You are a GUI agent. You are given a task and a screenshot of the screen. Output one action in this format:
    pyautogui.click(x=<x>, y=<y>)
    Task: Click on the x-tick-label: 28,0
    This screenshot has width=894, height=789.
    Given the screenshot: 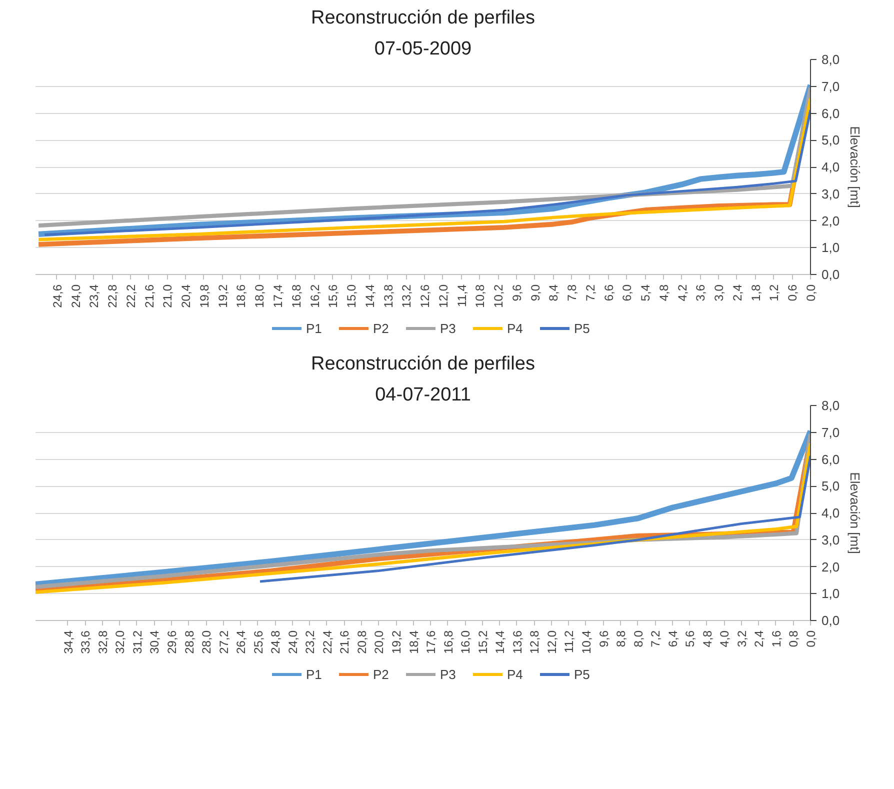 What is the action you would take?
    pyautogui.click(x=207, y=642)
    